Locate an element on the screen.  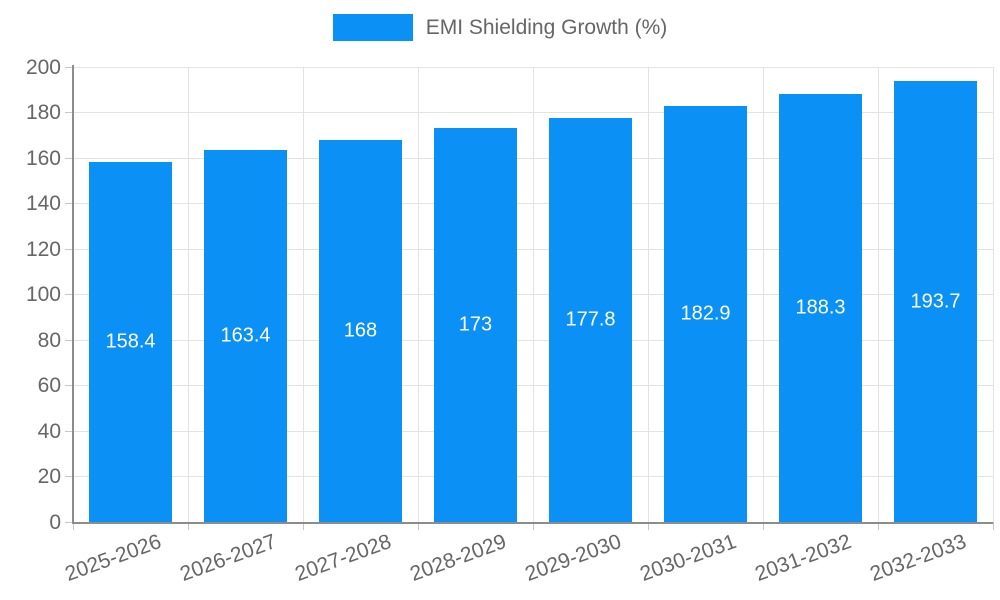
y-axis-tick-label: 20 is located at coordinates (49, 476).